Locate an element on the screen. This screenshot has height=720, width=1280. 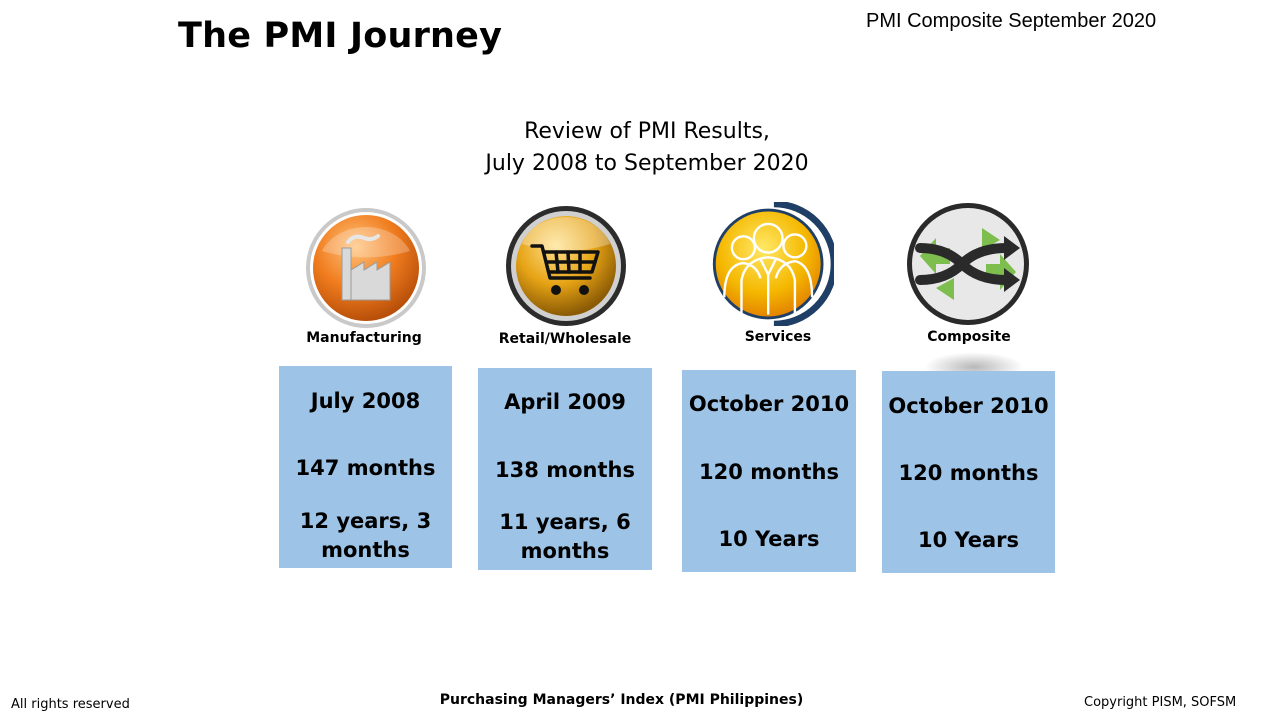
factory-icon is located at coordinates (366, 268).